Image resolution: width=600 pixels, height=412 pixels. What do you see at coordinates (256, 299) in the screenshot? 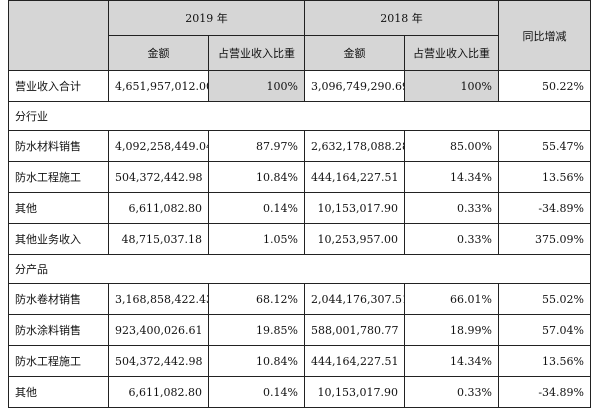
I see `row-ratio-2019: 68.12%` at bounding box center [256, 299].